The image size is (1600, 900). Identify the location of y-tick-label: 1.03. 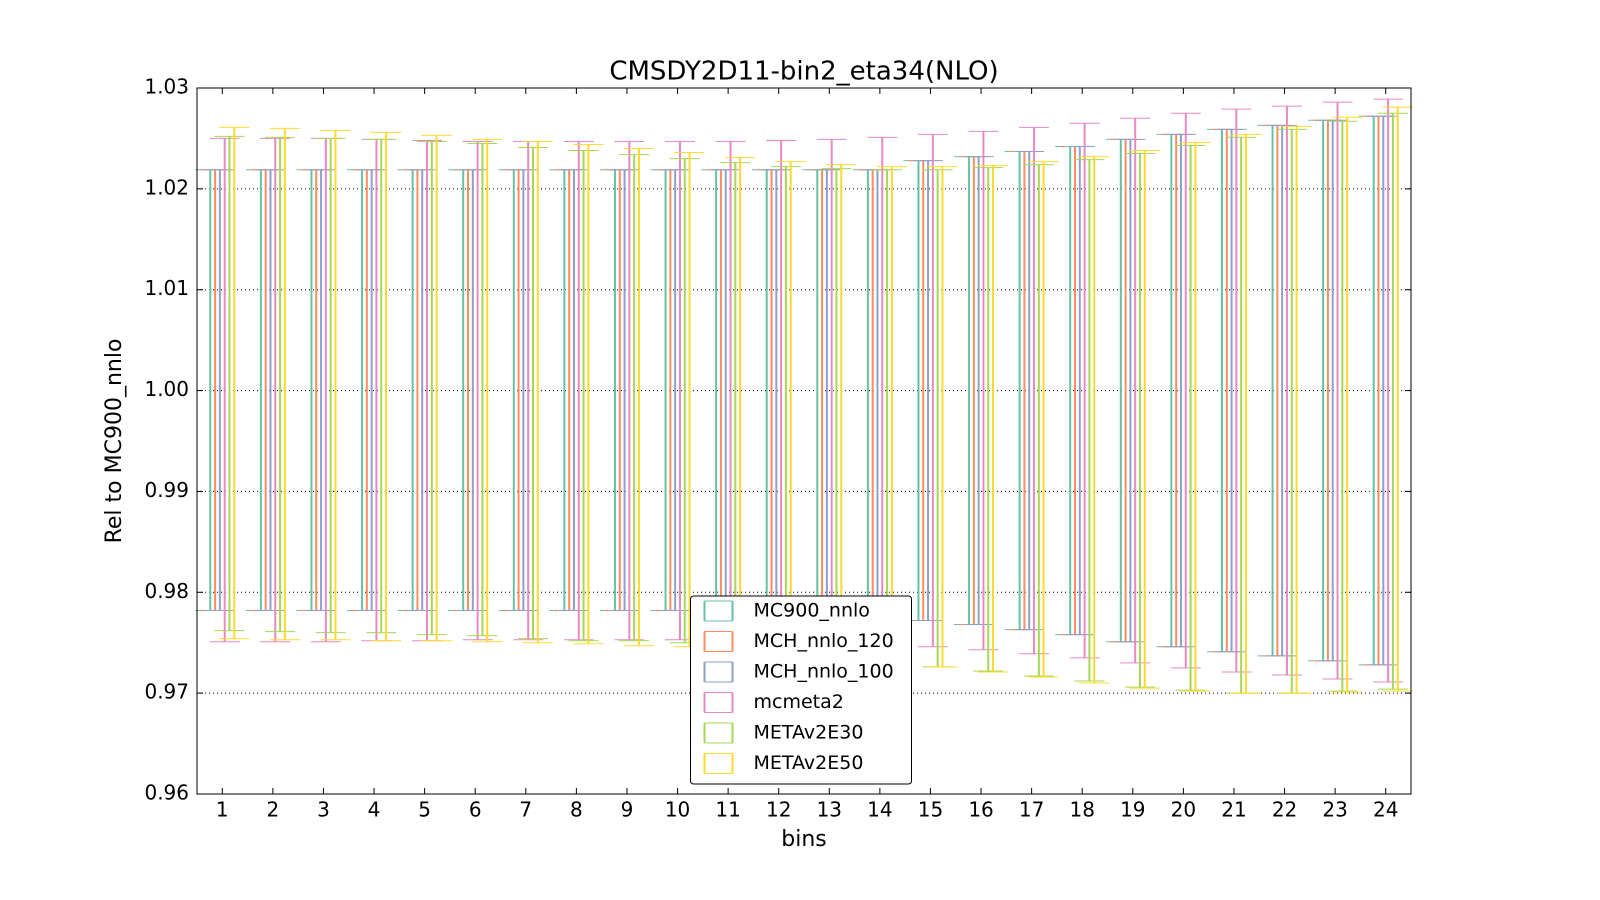
(166, 87).